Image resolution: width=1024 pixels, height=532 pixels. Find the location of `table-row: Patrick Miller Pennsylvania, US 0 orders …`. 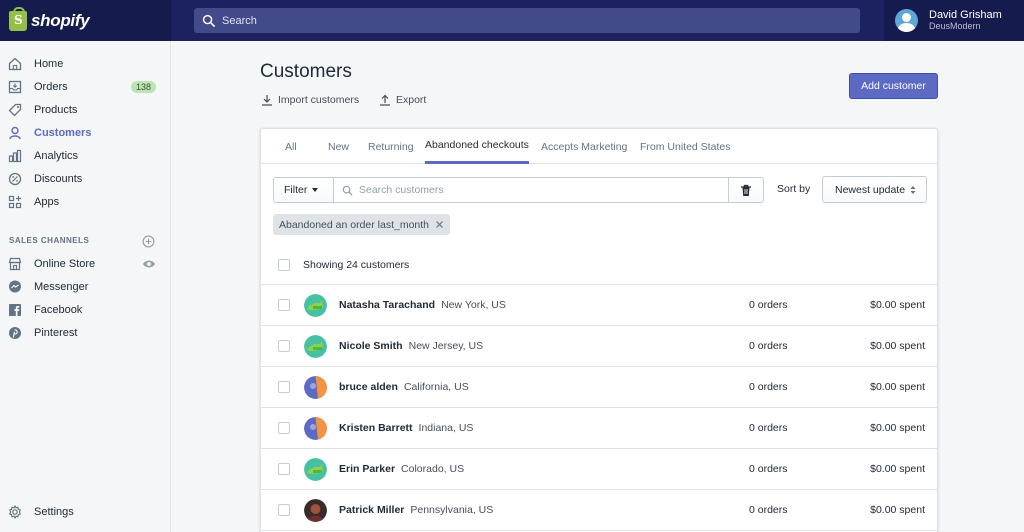

table-row: Patrick Miller Pennsylvania, US 0 orders … is located at coordinates (599, 510).